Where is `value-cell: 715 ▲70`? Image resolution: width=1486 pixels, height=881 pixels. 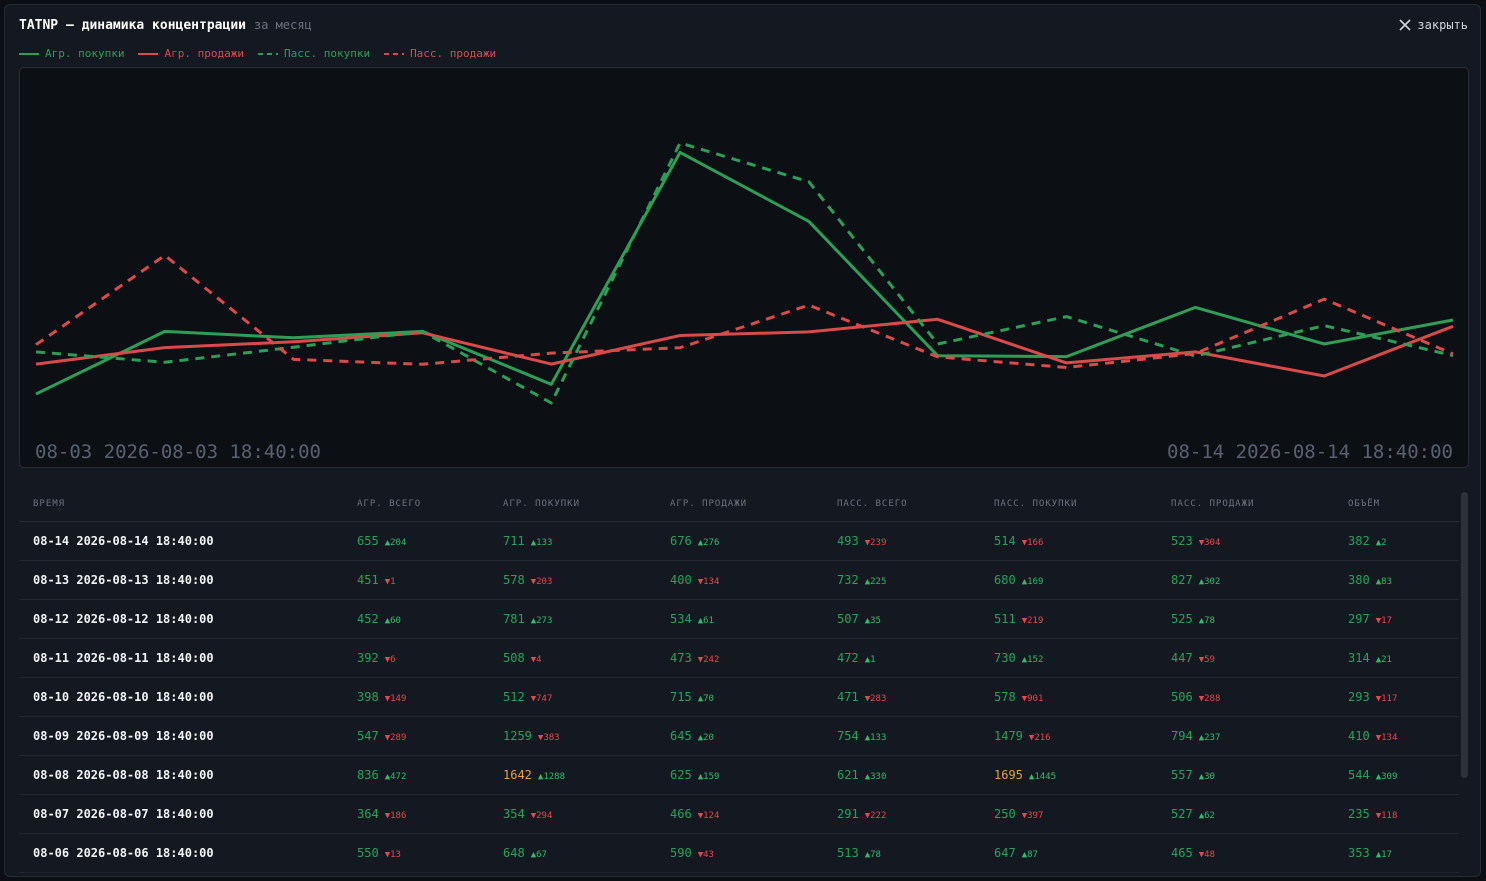
value-cell: 715 ▲70 is located at coordinates (739, 697).